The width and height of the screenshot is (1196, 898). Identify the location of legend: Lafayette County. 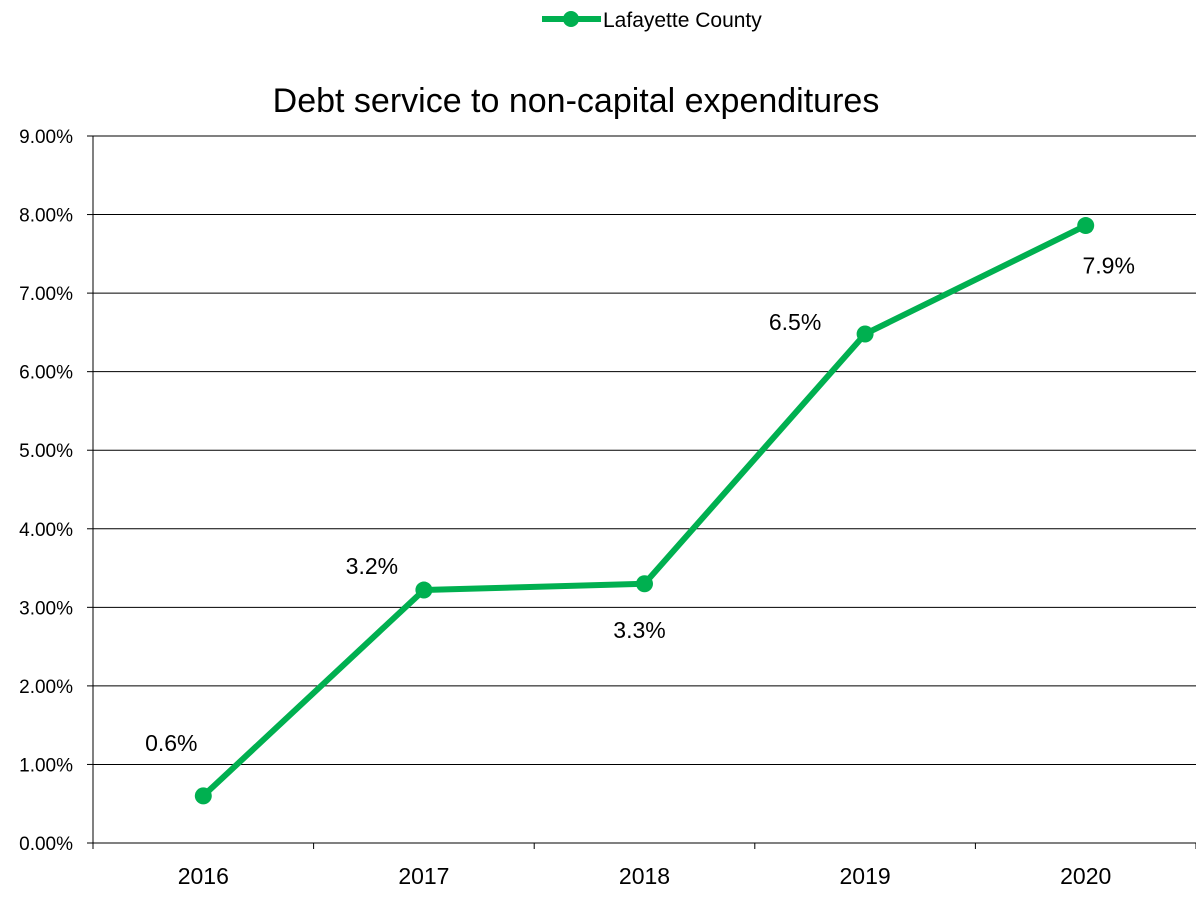
(652, 20).